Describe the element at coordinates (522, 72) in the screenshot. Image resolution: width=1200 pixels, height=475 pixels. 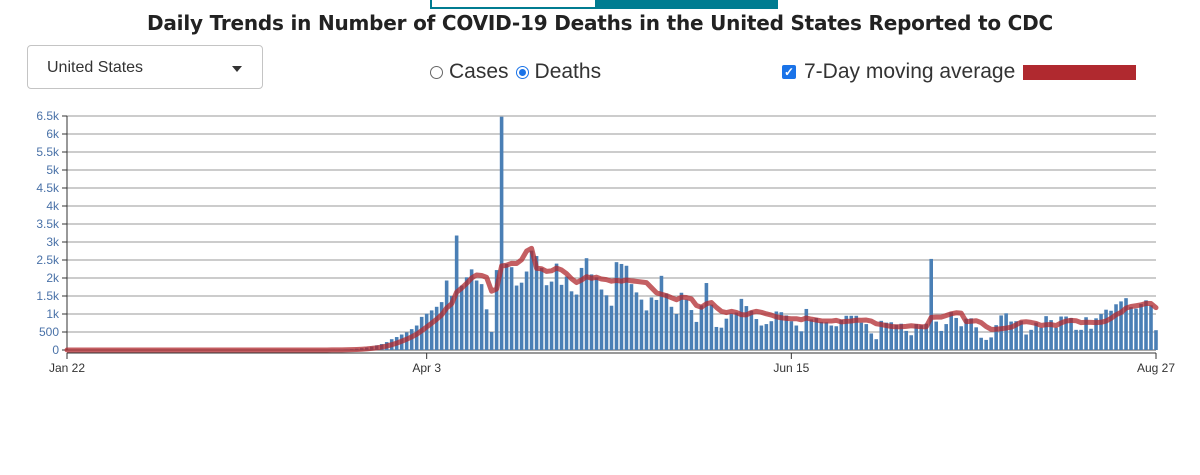
I see `deaths-radio` at that location.